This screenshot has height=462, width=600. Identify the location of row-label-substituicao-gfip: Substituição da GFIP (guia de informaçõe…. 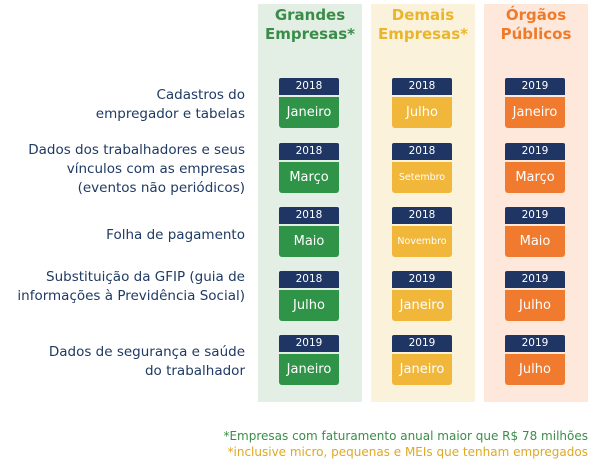
(125, 287).